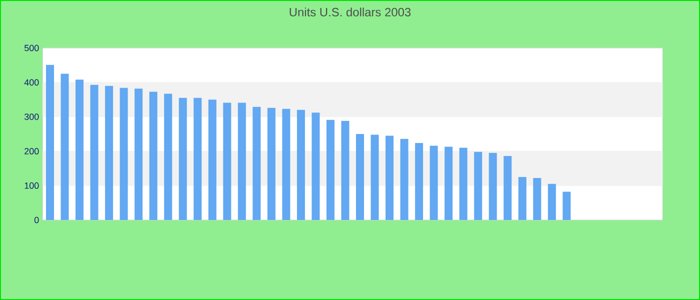 Image resolution: width=700 pixels, height=300 pixels. I want to click on y-tick-label: 400, so click(31, 82).